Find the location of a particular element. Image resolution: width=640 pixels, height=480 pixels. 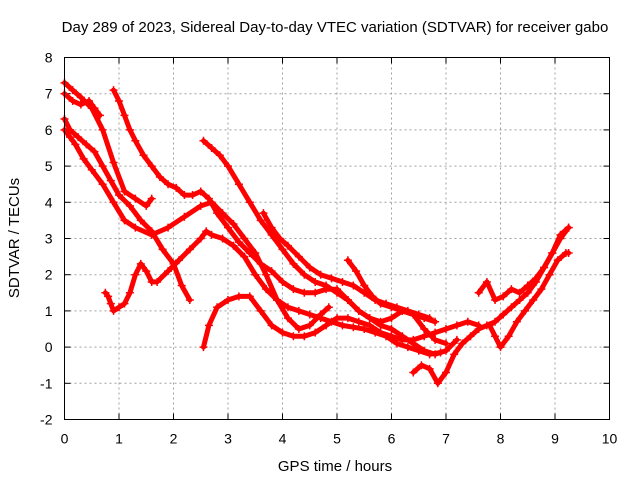

y-axis-title: SDTVAR / TECUs is located at coordinates (14, 238).